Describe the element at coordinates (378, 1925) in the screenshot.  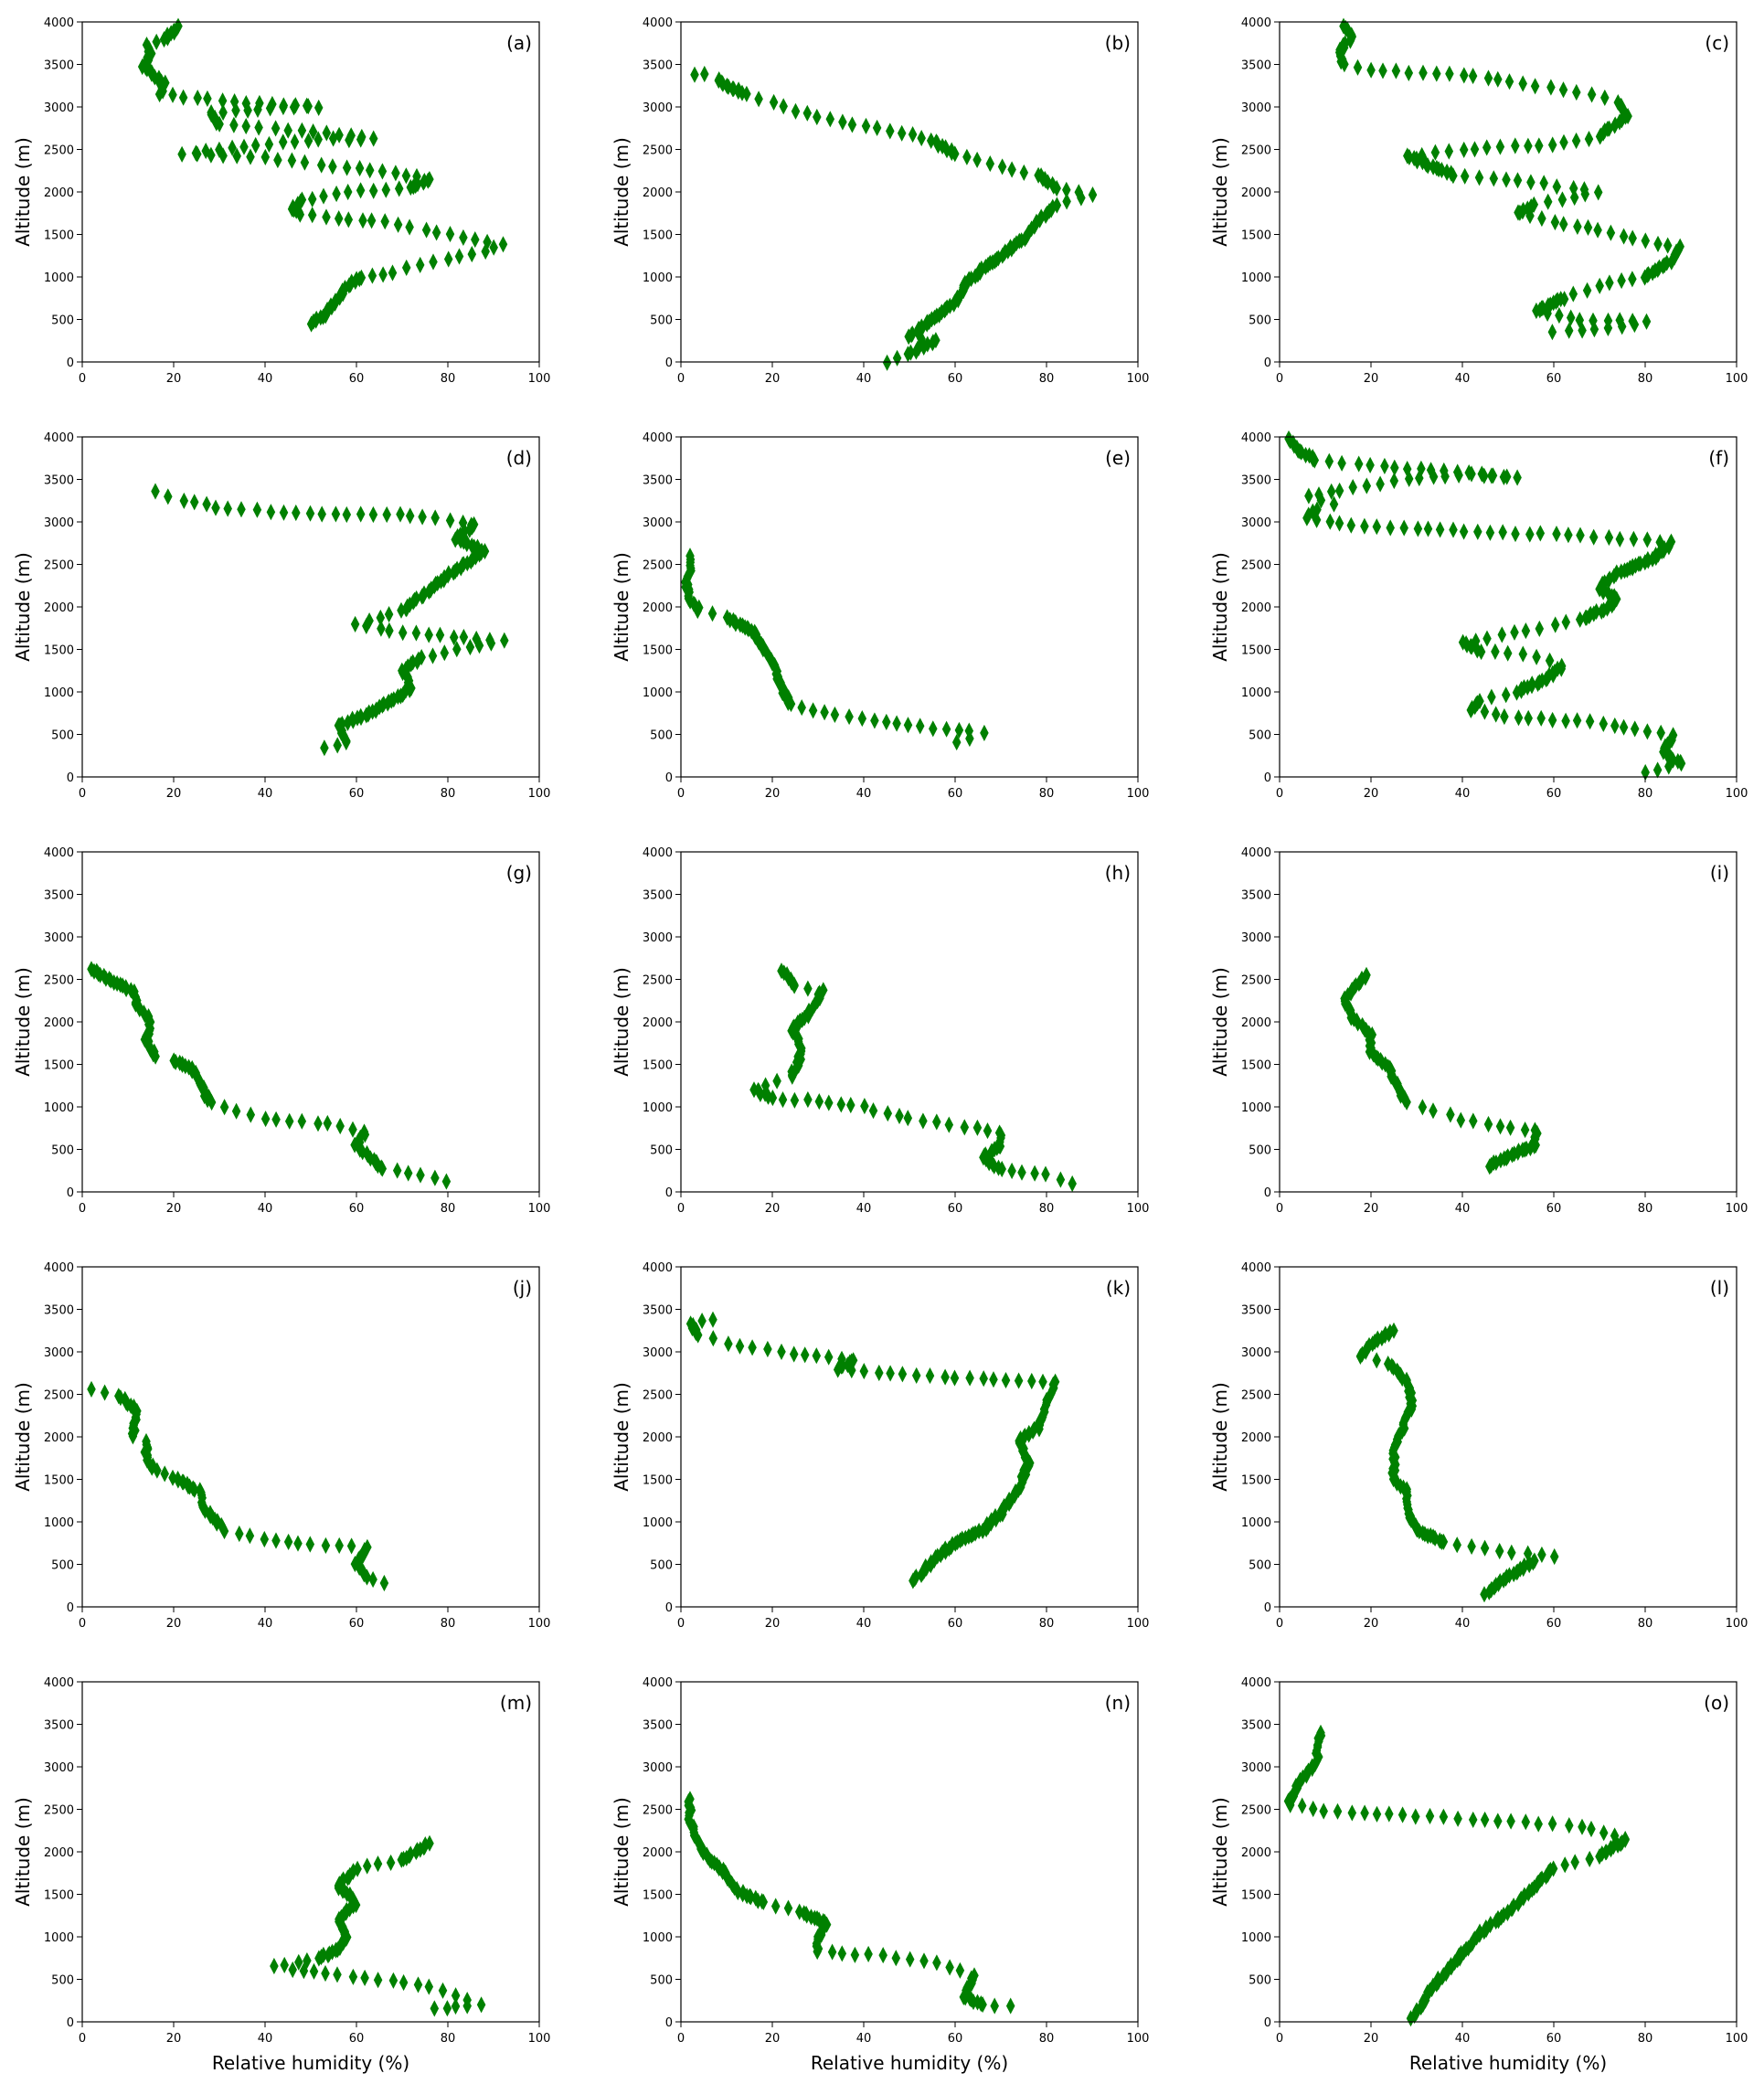
I see `data-markers` at that location.